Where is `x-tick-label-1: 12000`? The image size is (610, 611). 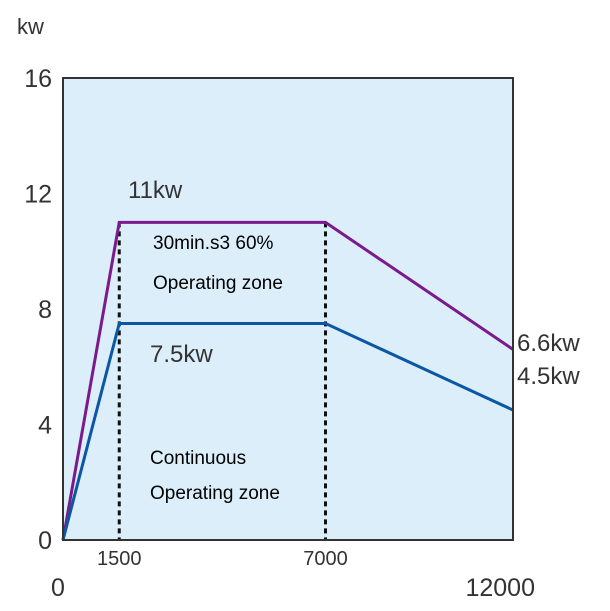
x-tick-label-1: 12000 is located at coordinates (500, 588).